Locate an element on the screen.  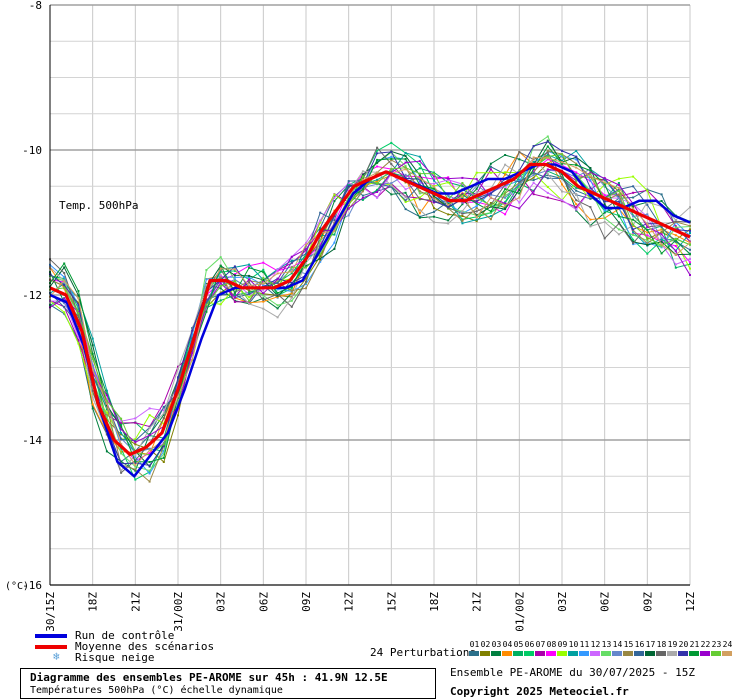
snowflake-icon: ❄ is located at coordinates (56, 656).